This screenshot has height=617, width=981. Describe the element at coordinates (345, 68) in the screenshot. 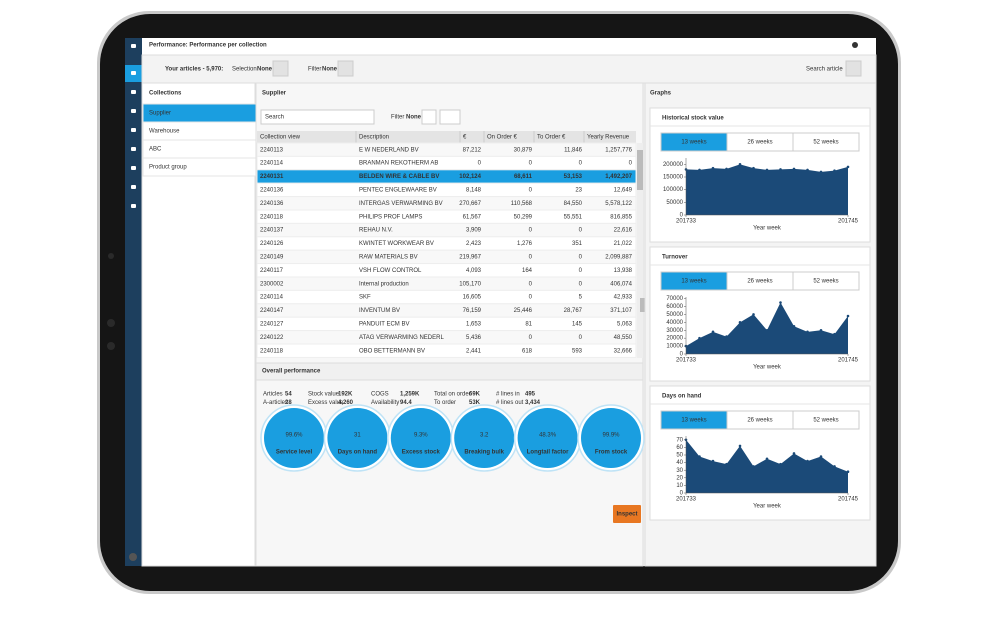

I see `edit-filter` at that location.